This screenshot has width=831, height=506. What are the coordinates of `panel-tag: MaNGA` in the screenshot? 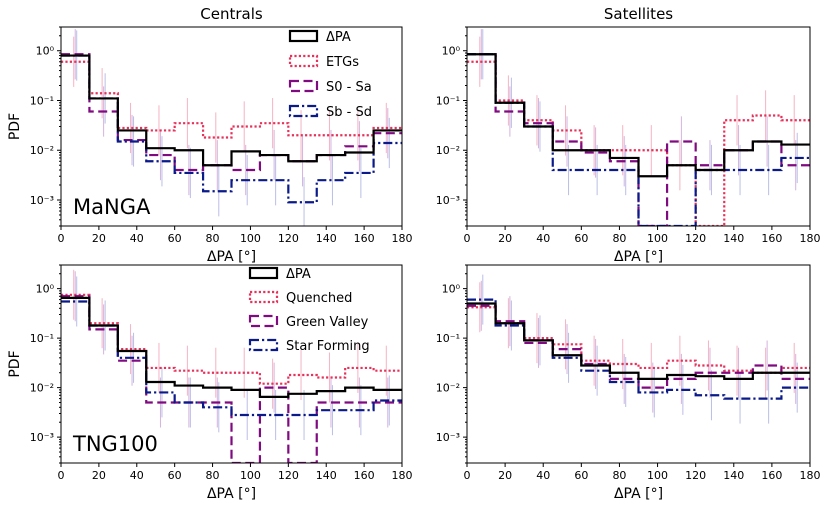 It's located at (112, 207).